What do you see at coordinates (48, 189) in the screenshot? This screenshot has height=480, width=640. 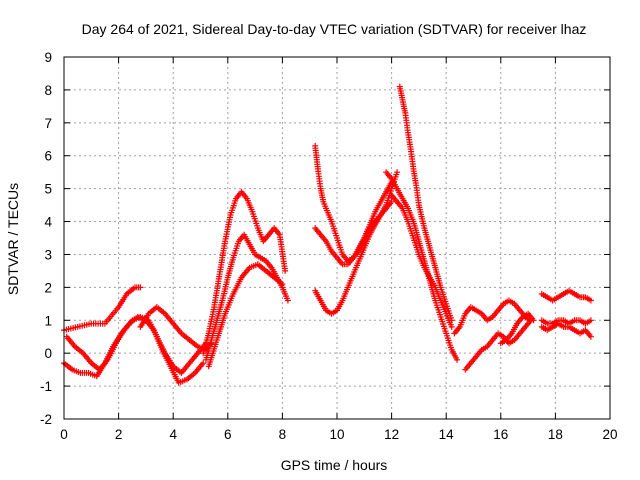 I see `y-tick-label: 5` at bounding box center [48, 189].